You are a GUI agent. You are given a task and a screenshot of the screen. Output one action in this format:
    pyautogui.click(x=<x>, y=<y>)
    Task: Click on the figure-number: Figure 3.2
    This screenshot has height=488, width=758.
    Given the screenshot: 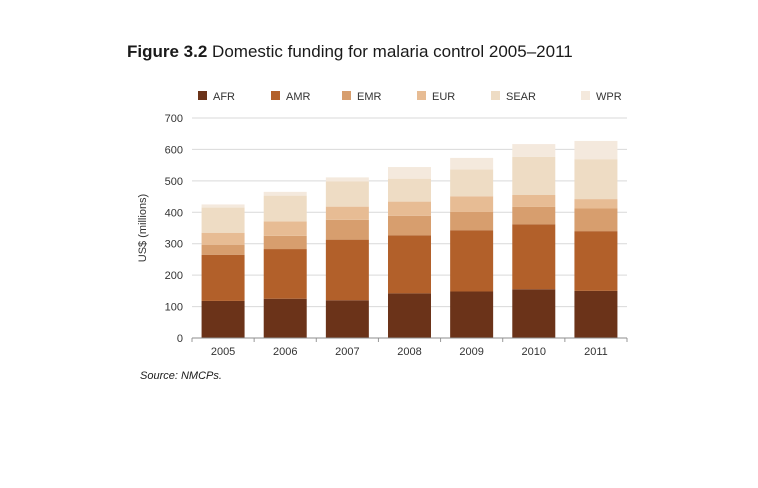 What is the action you would take?
    pyautogui.click(x=167, y=51)
    